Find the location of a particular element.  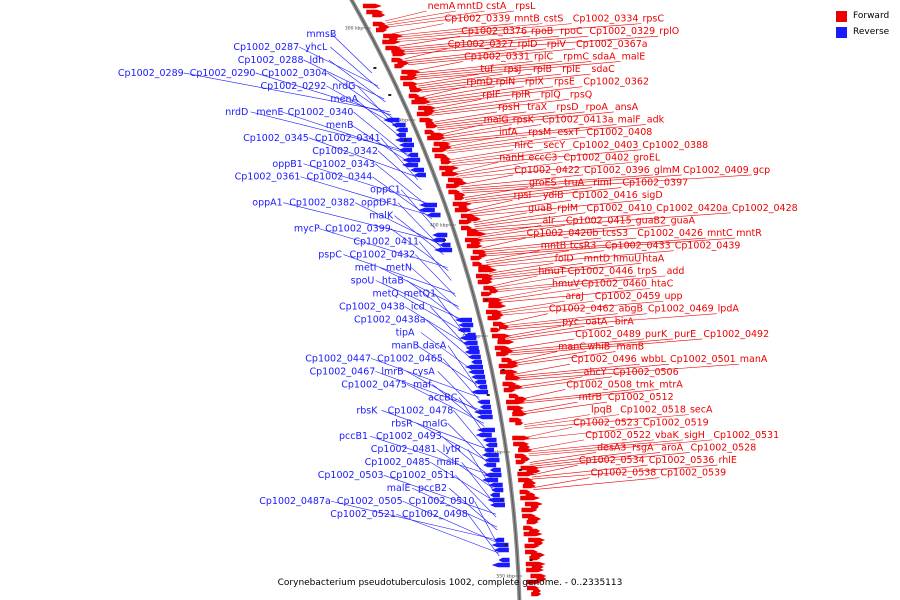

forward-gene-label: Cp1002_0519 is located at coordinates (676, 422).